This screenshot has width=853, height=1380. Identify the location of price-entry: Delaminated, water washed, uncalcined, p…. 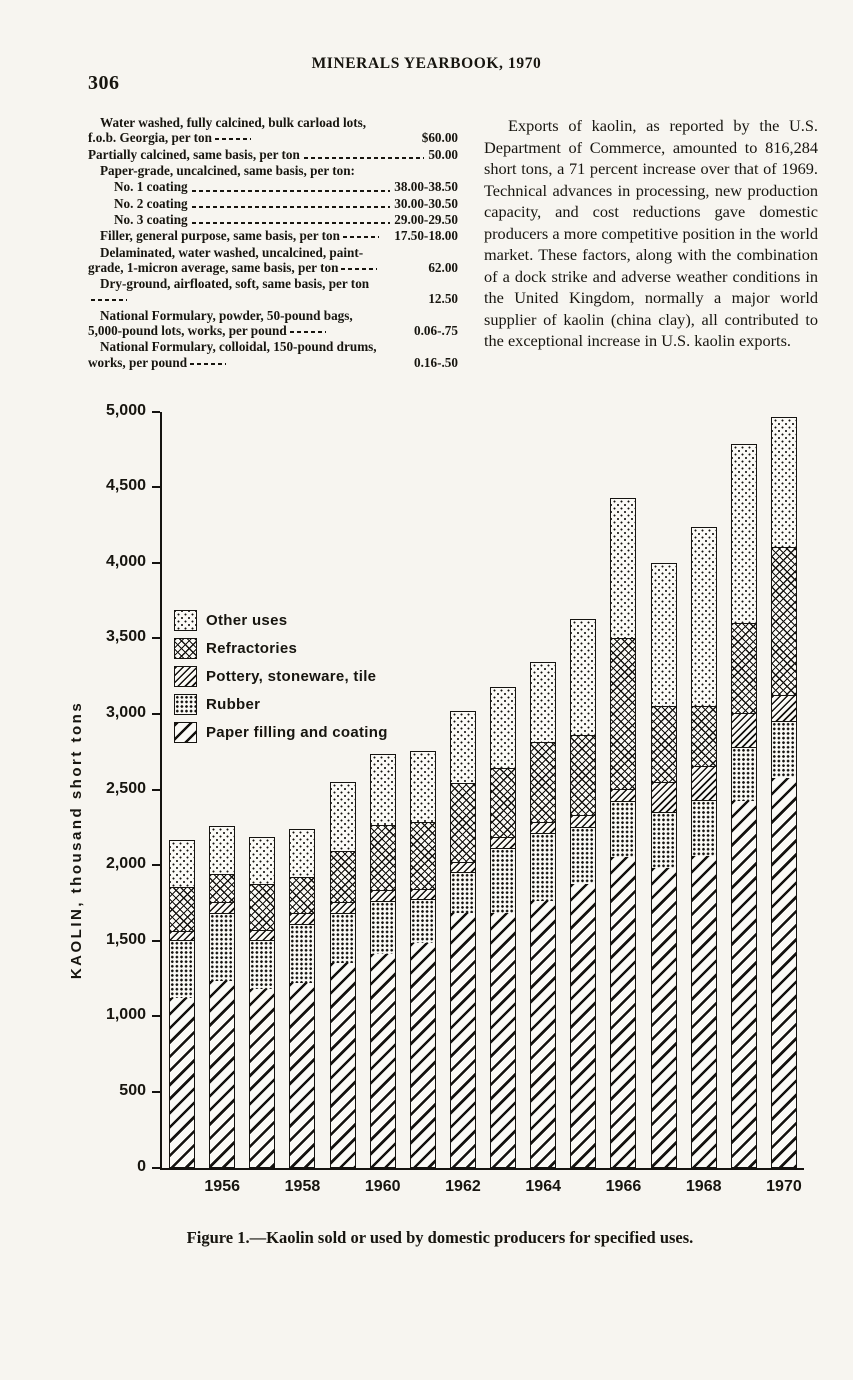
(273, 260).